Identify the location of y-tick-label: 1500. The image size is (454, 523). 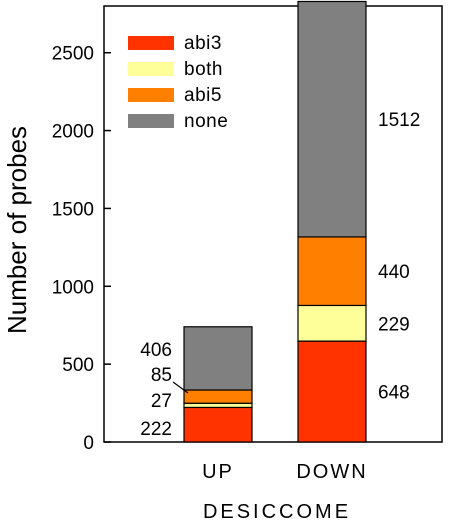
(73, 209).